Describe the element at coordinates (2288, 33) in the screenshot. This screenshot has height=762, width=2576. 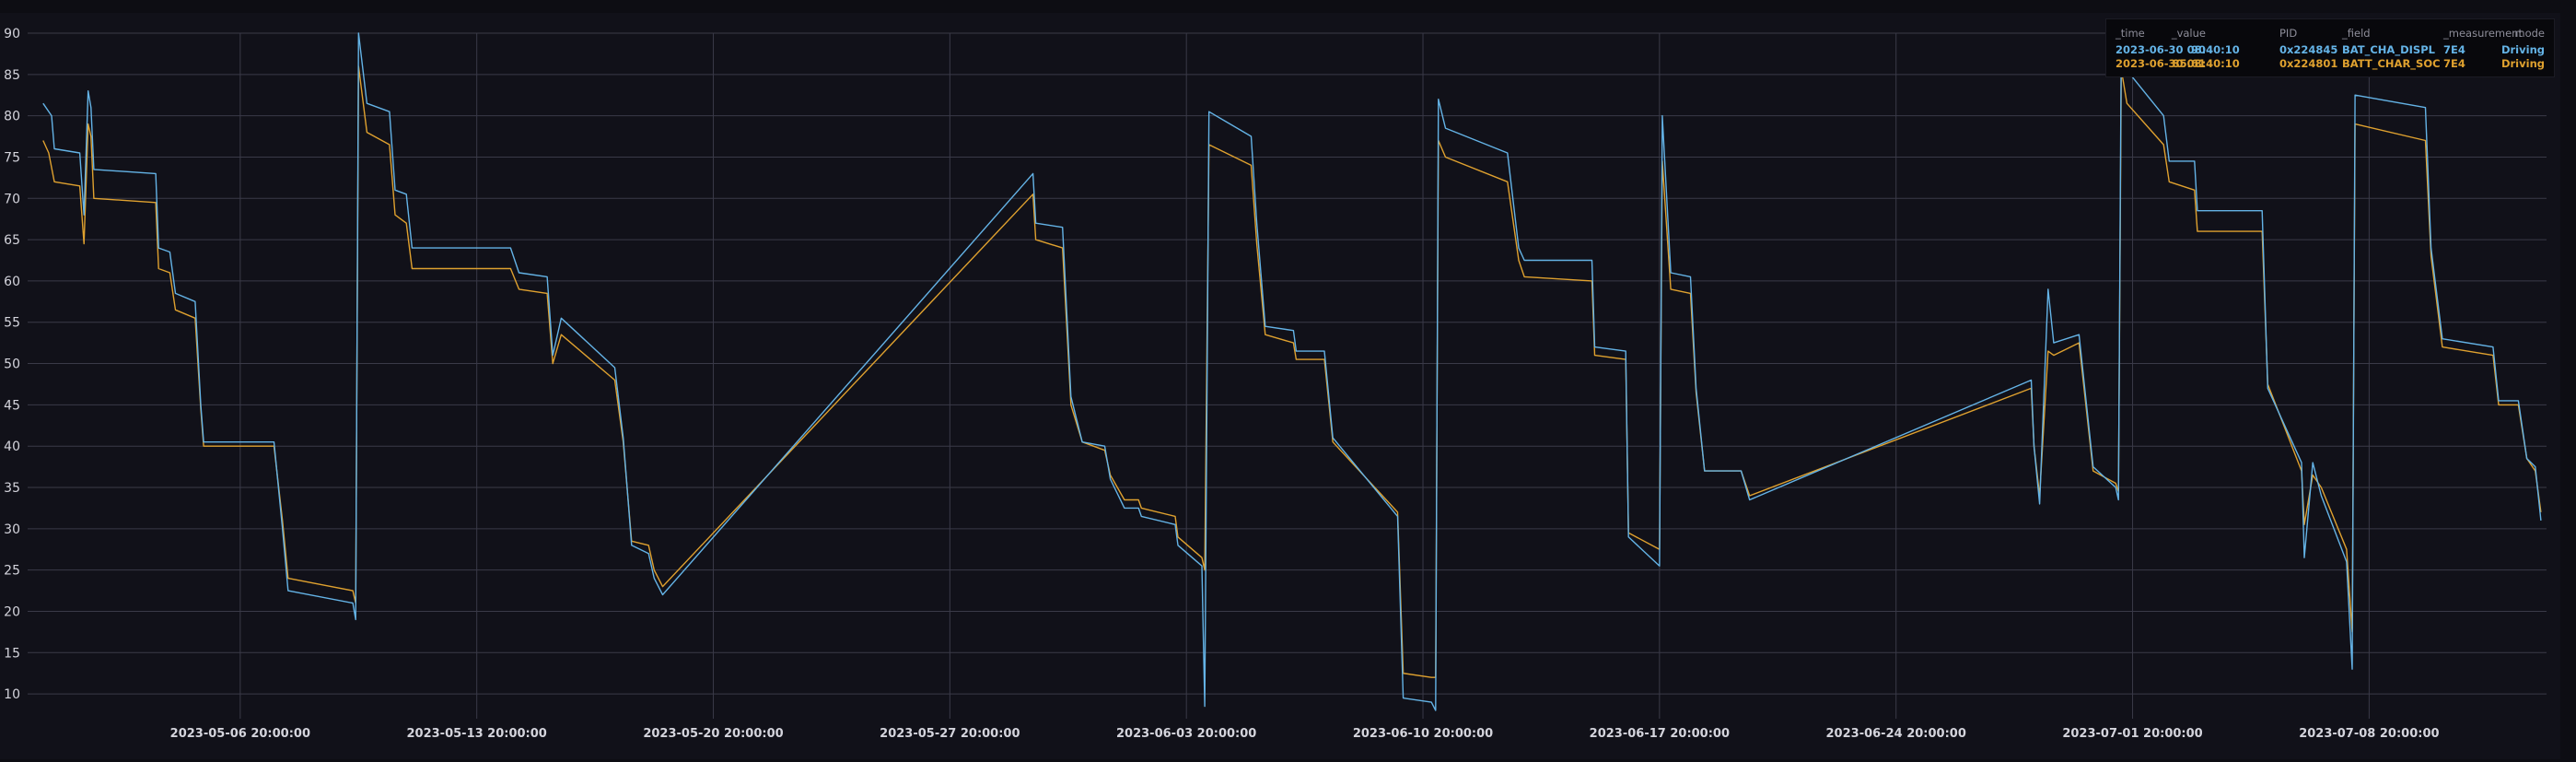
I see `legend-header-pid: PID` at that location.